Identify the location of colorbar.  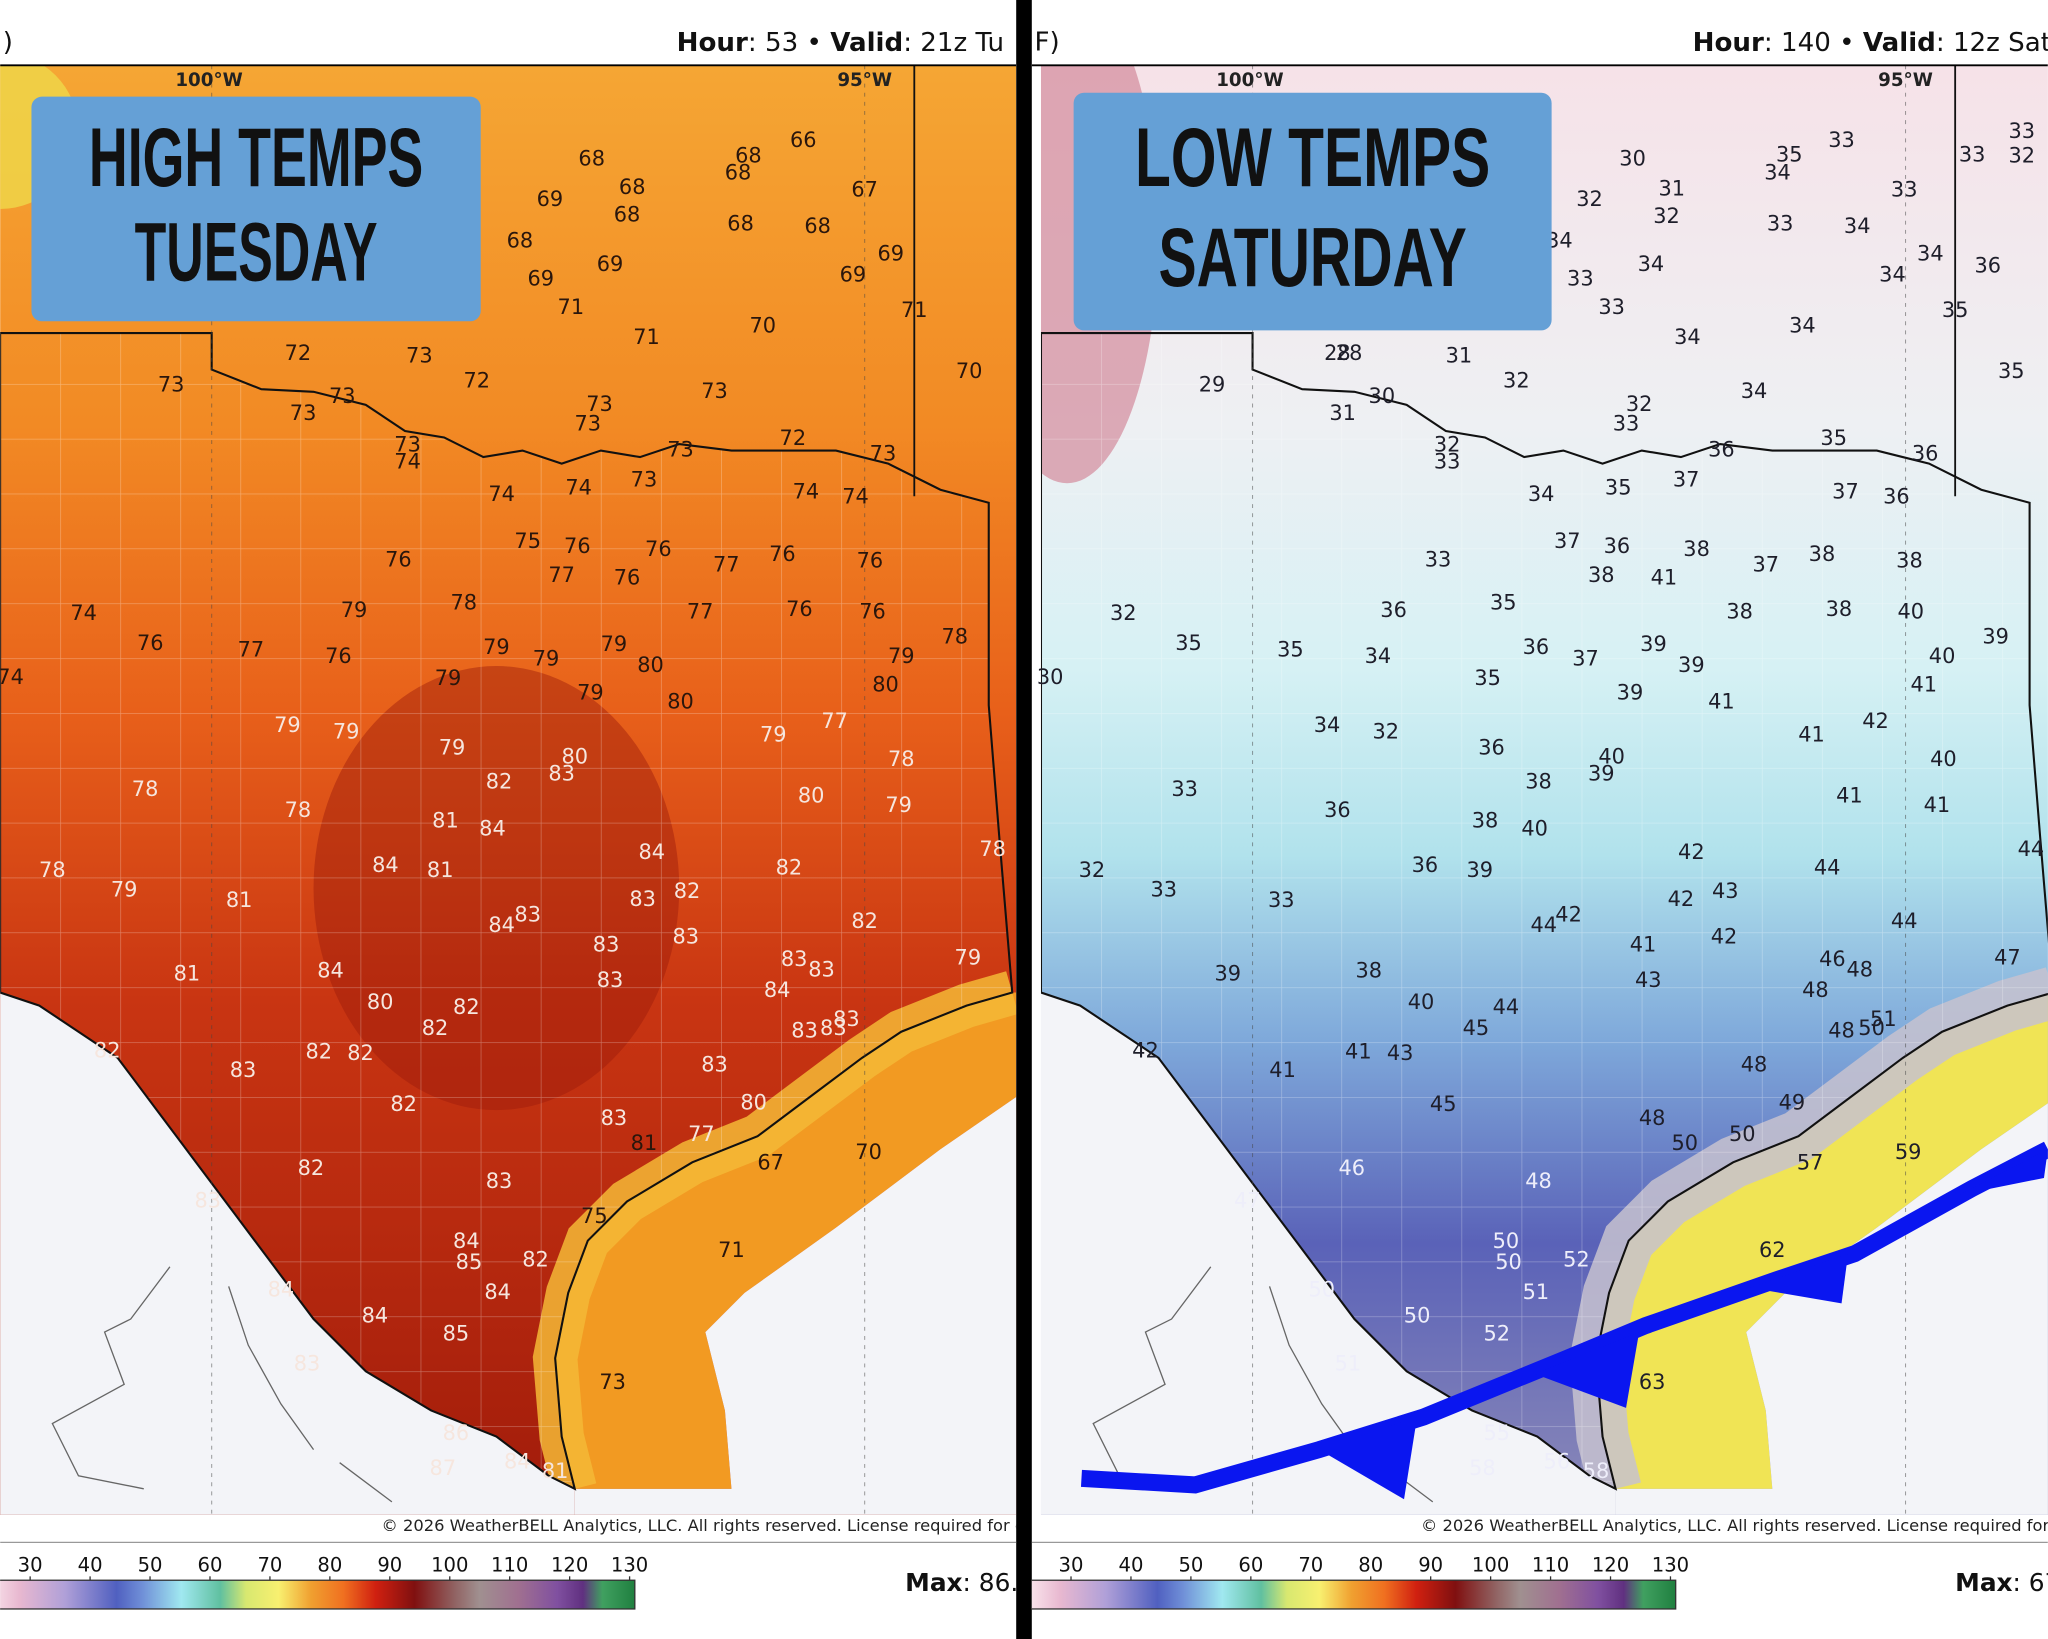
(318, 1594).